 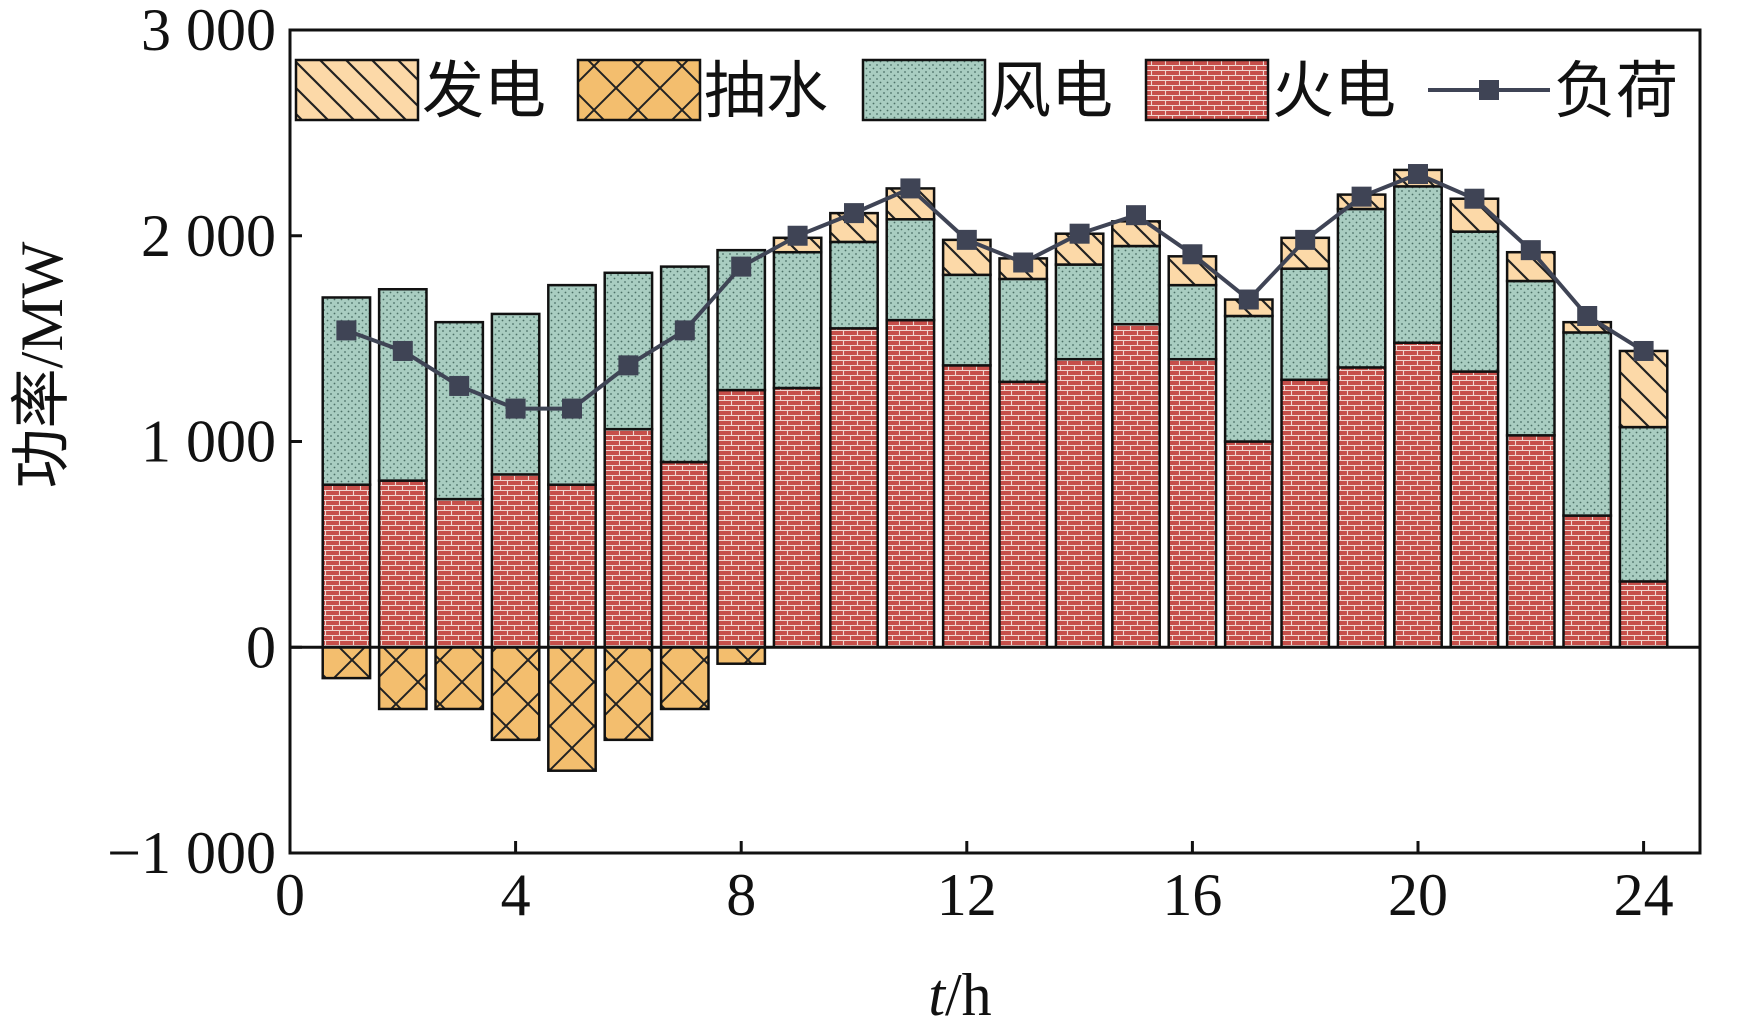 What do you see at coordinates (346, 663) in the screenshot?
I see `bar-抽水-1` at bounding box center [346, 663].